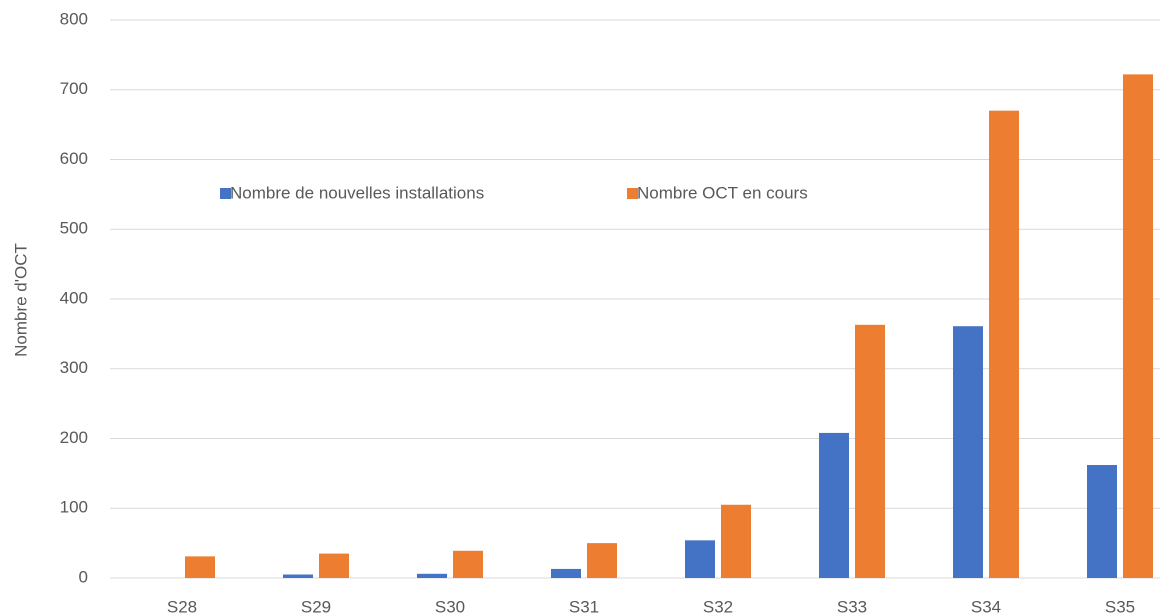 The image size is (1173, 616). What do you see at coordinates (986, 606) in the screenshot?
I see `x-tick-label: S34` at bounding box center [986, 606].